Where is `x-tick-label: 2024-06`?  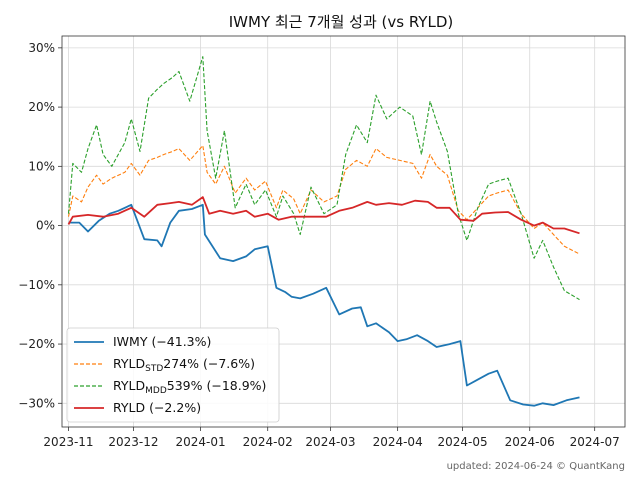
x-tick-label: 2024-06 is located at coordinates (530, 442).